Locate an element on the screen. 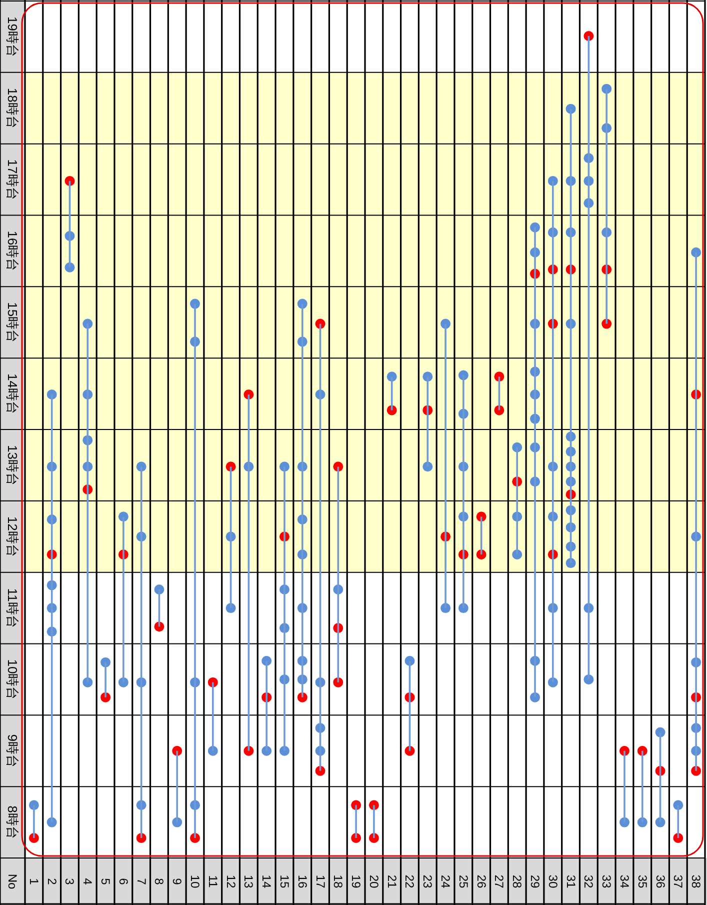  x-tick-label: 11 is located at coordinates (213, 881).